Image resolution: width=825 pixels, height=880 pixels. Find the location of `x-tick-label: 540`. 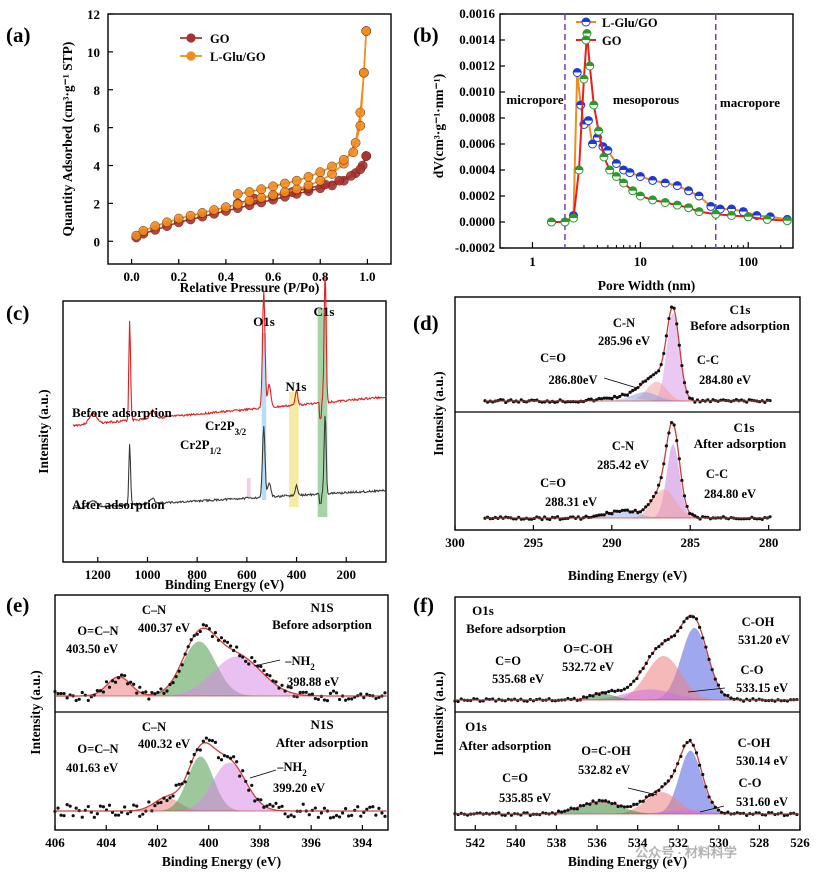

x-tick-label: 540 is located at coordinates (516, 842).